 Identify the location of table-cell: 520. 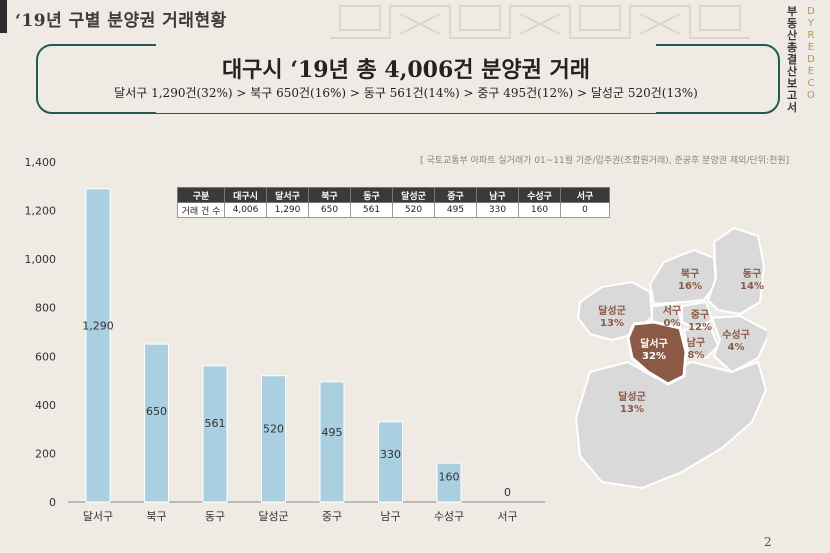
(413, 210).